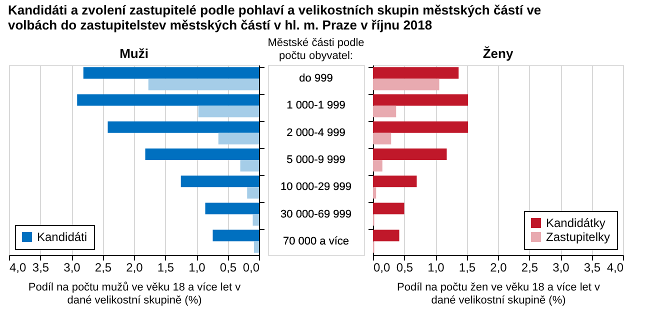 The height and width of the screenshot is (329, 648). What do you see at coordinates (316, 214) in the screenshot?
I see `y-tick-label: 30 000-69 999` at bounding box center [316, 214].